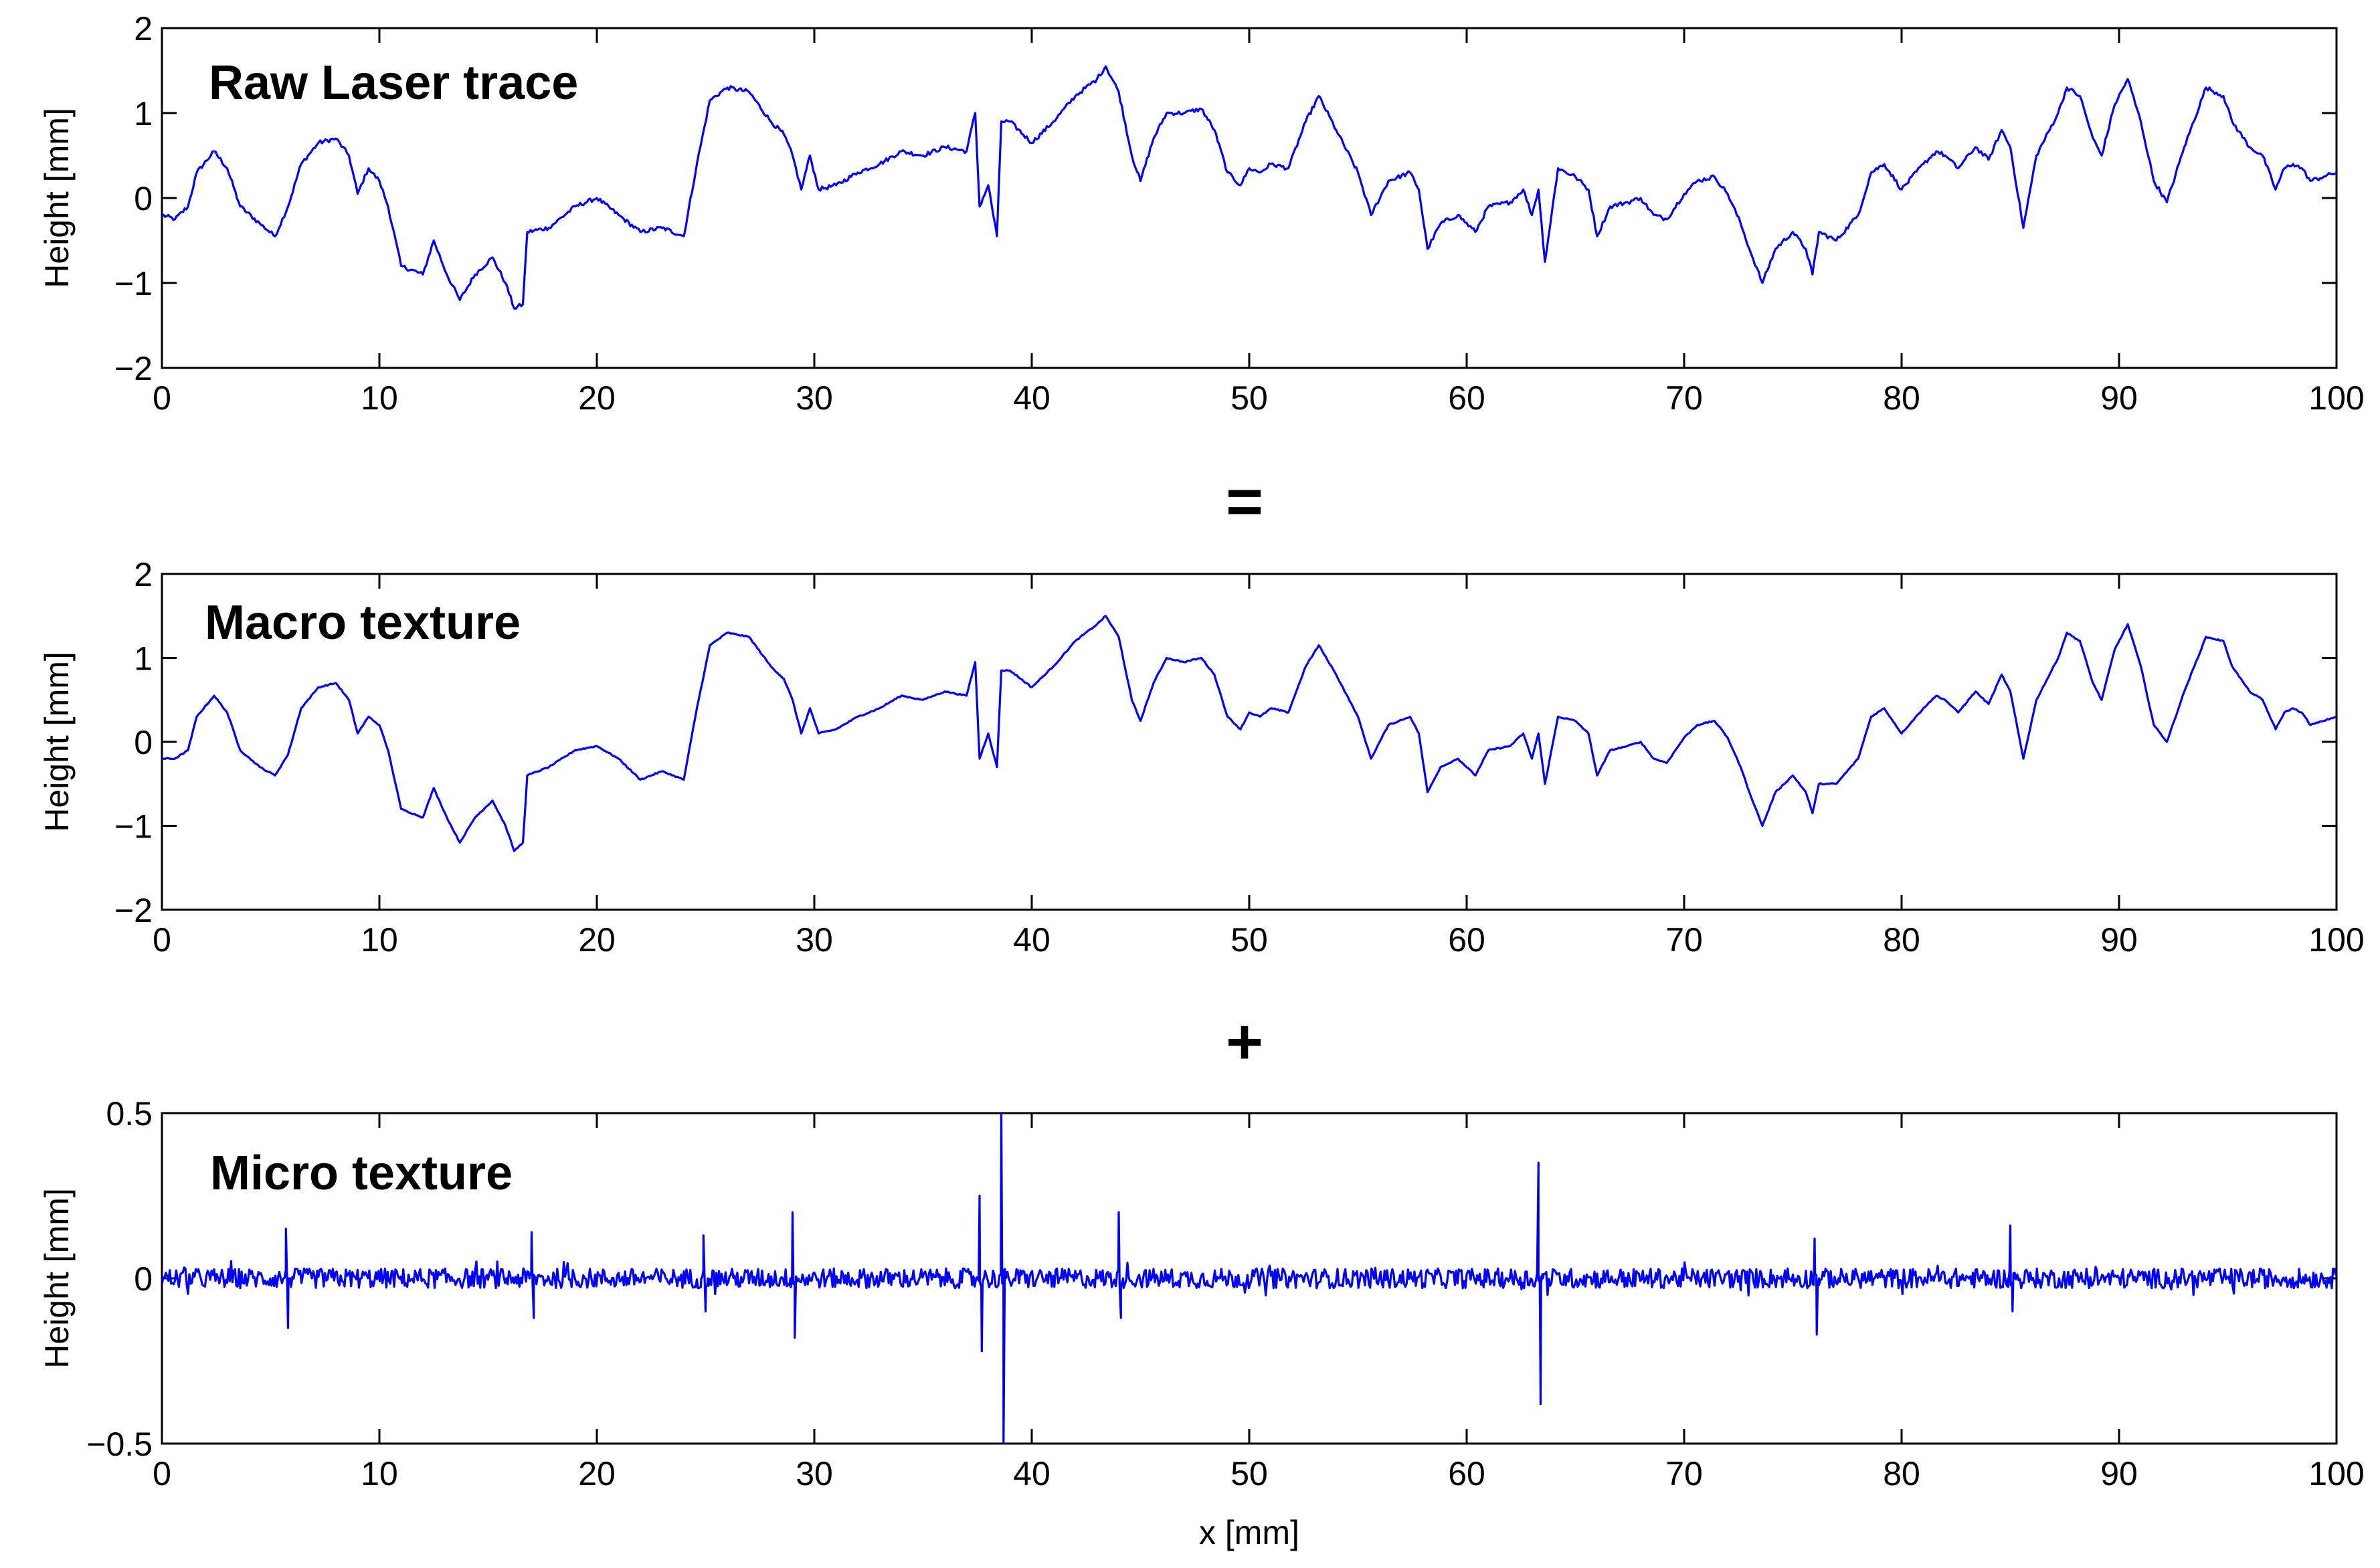 The image size is (2380, 1568). What do you see at coordinates (363, 623) in the screenshot?
I see `panel-title: Macro texture` at bounding box center [363, 623].